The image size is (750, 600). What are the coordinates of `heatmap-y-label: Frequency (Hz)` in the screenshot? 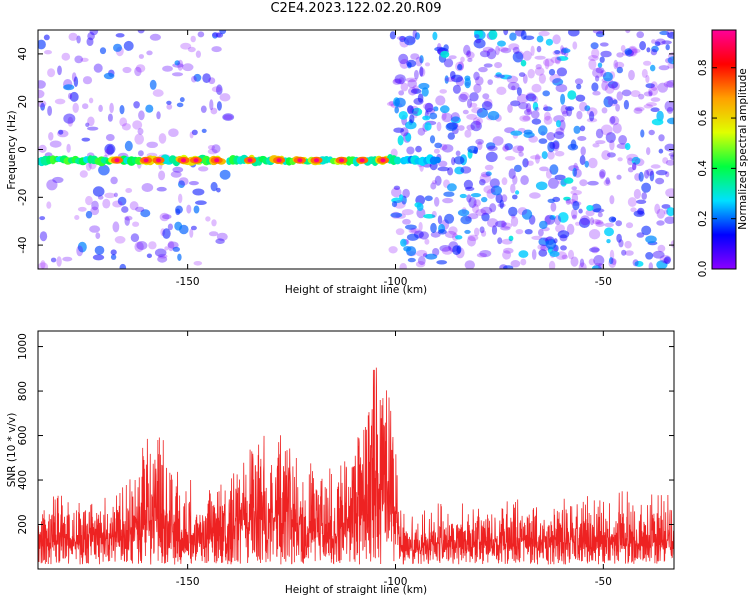 It's located at (12, 149).